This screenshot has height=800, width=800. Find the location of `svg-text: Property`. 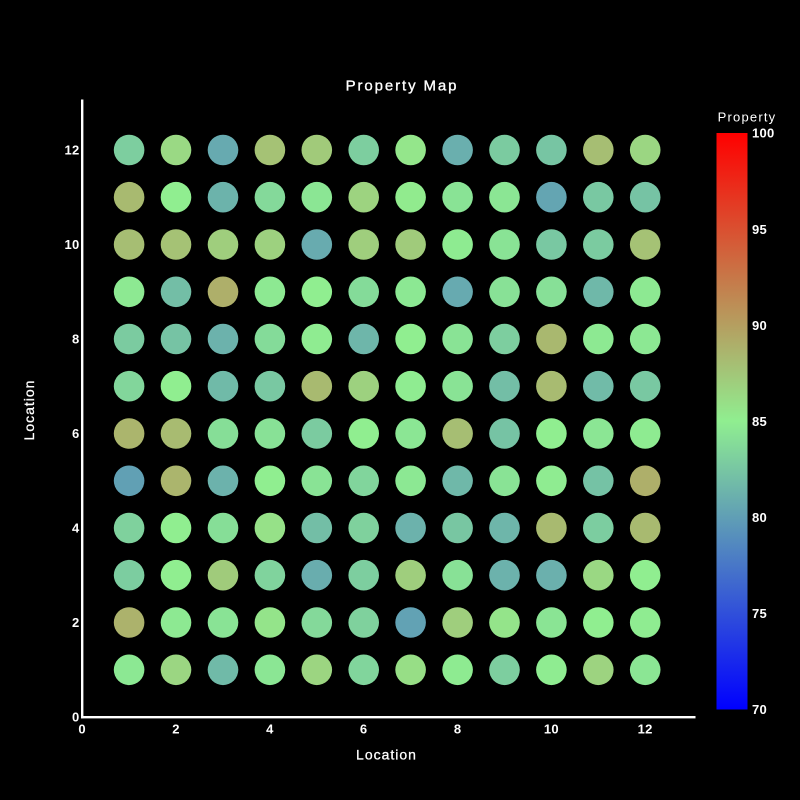

svg-text: Property is located at coordinates (747, 117).